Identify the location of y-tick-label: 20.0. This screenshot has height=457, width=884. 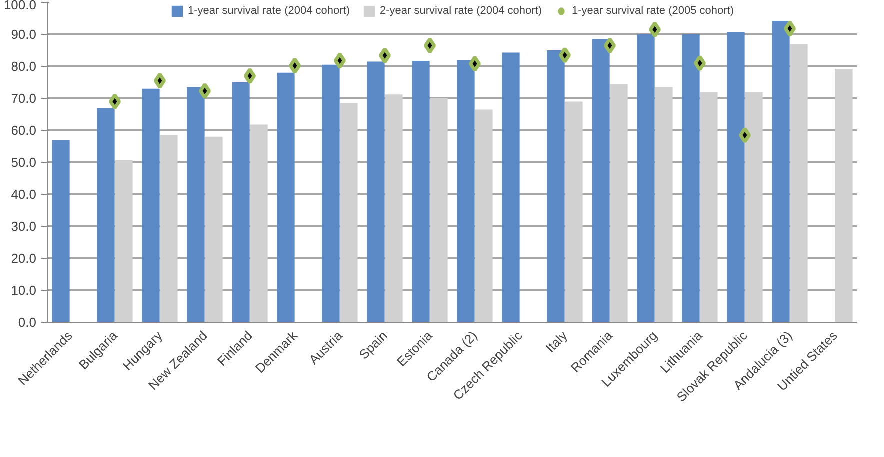
(24, 258).